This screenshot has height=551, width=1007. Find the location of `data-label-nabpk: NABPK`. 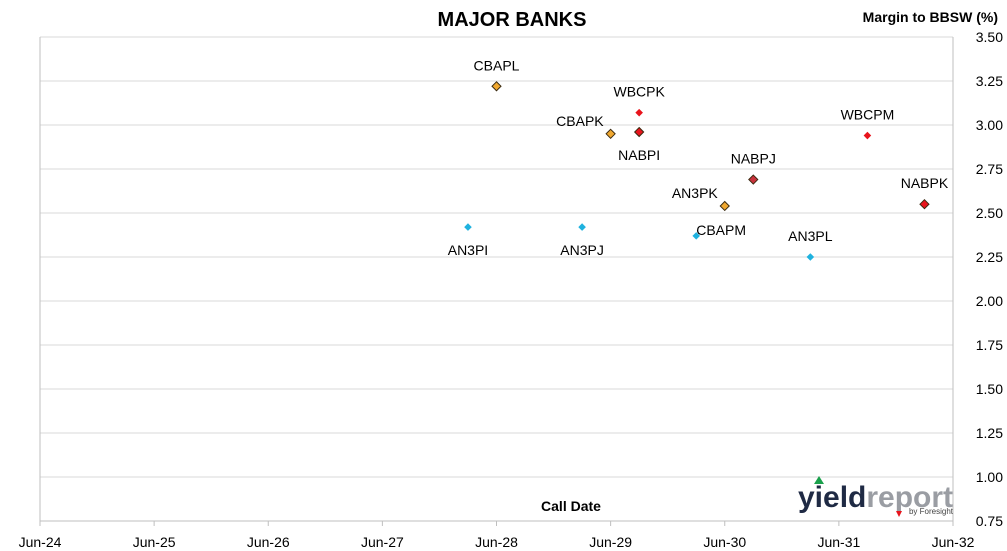

data-label-nabpk: NABPK is located at coordinates (925, 183).